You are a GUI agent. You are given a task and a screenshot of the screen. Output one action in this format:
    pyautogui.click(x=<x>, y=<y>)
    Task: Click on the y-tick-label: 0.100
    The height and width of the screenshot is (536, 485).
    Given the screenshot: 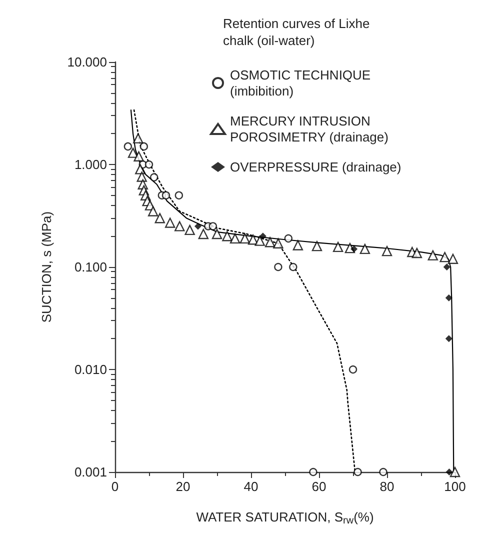 What is the action you would take?
    pyautogui.click(x=90, y=267)
    